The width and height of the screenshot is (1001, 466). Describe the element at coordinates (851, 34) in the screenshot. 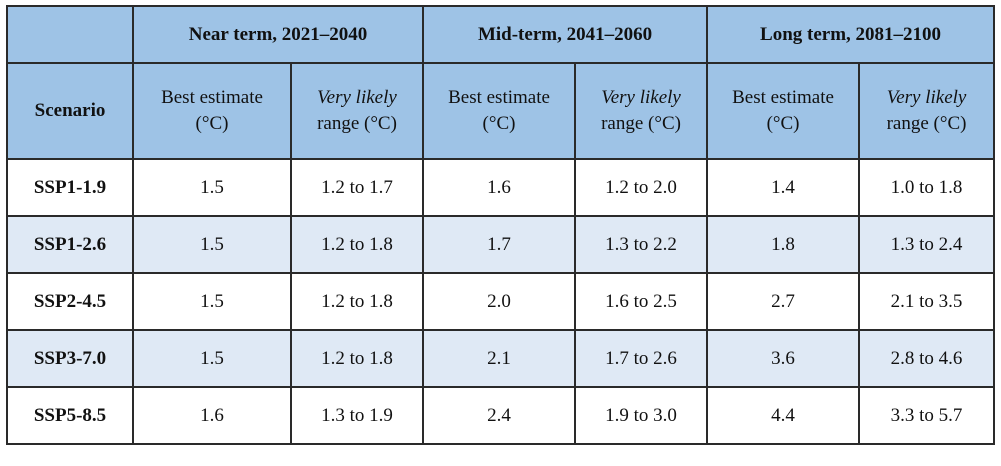

I see `period-header-long-term: Long term, 2081–2100` at that location.